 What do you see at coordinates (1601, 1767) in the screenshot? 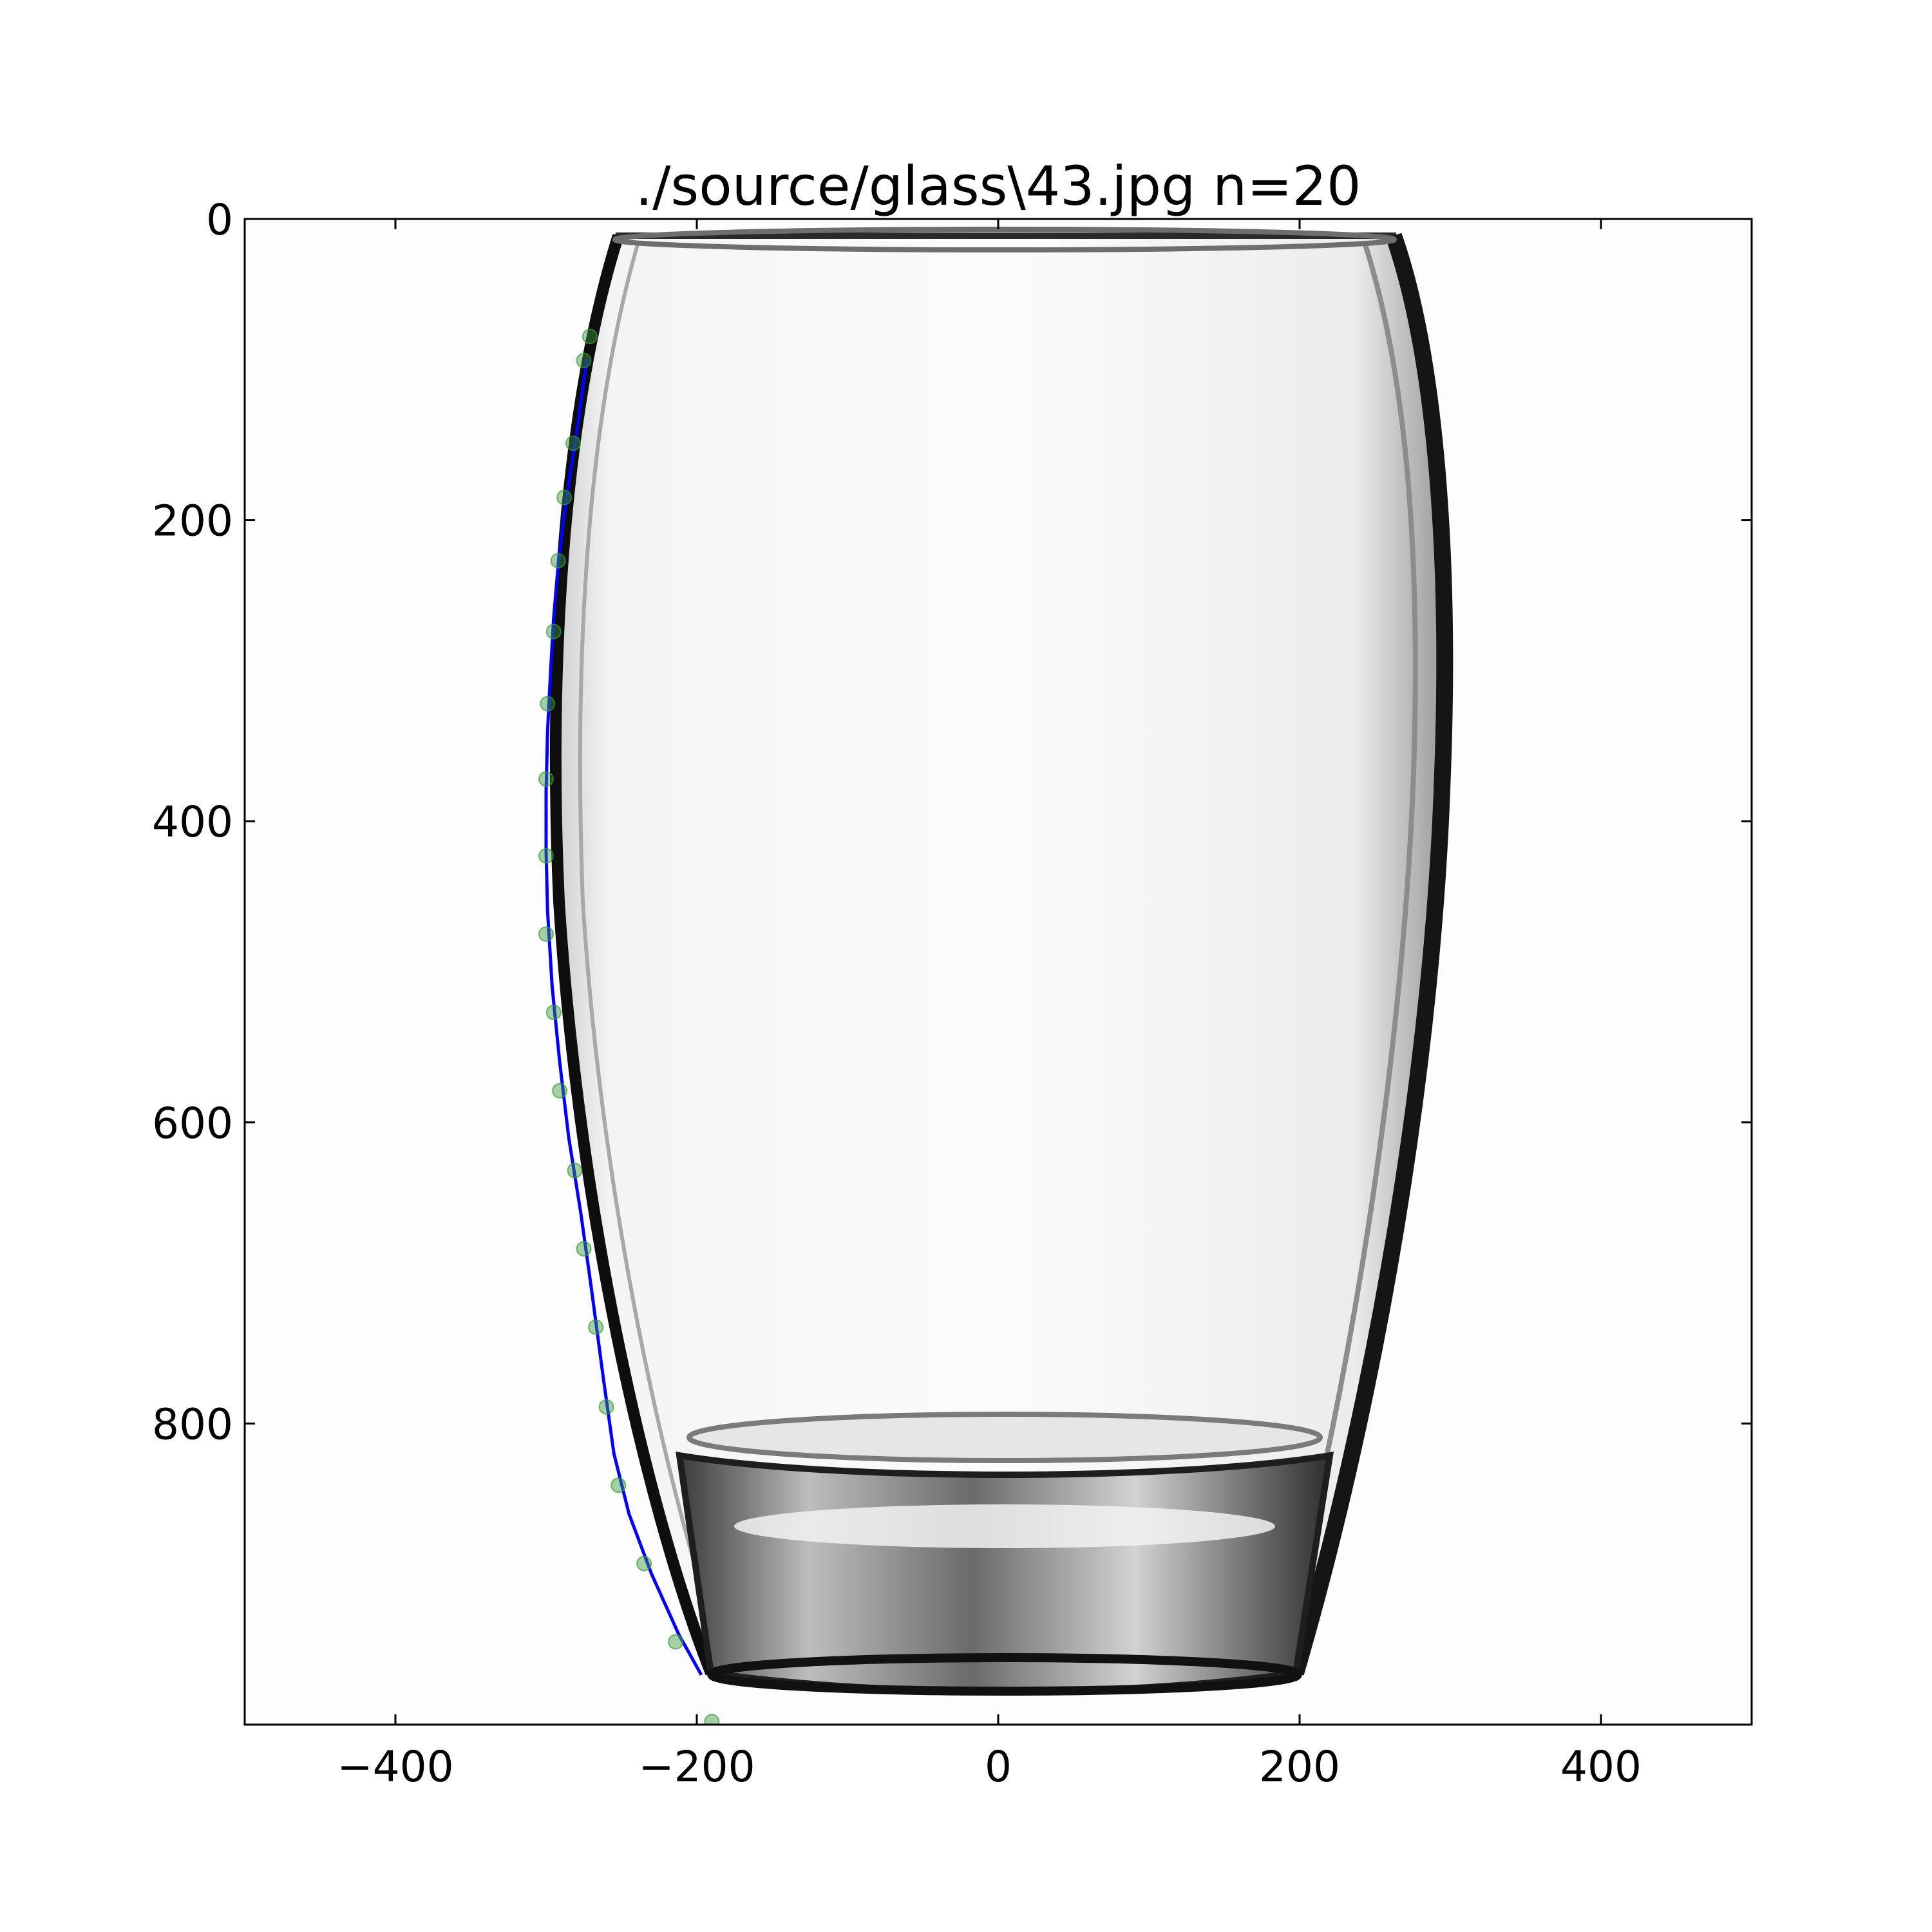
I see `x-tick-label: 400` at bounding box center [1601, 1767].